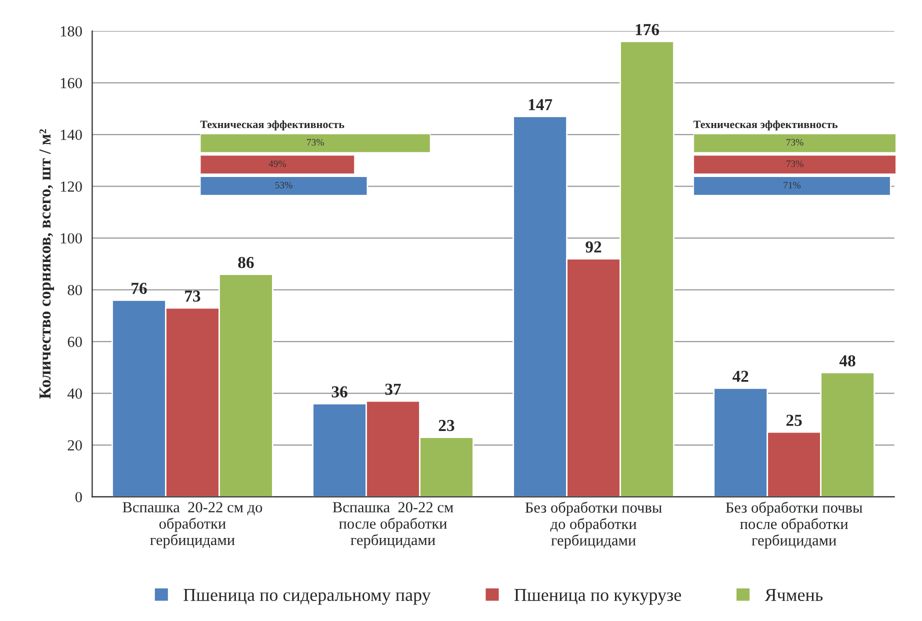 The image size is (922, 621). I want to click on data-label: 36, so click(340, 392).